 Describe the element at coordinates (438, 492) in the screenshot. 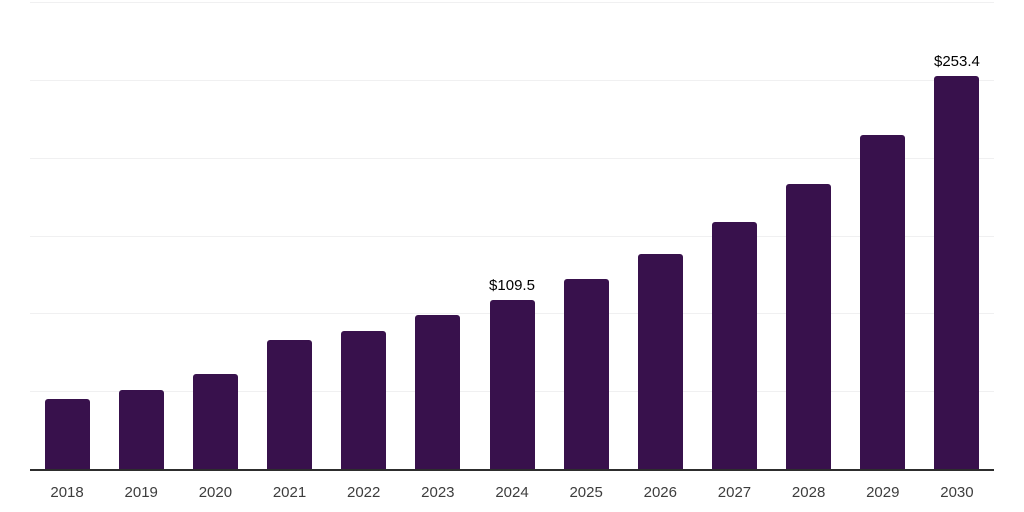

I see `x-axis-tick-label: 2023` at that location.